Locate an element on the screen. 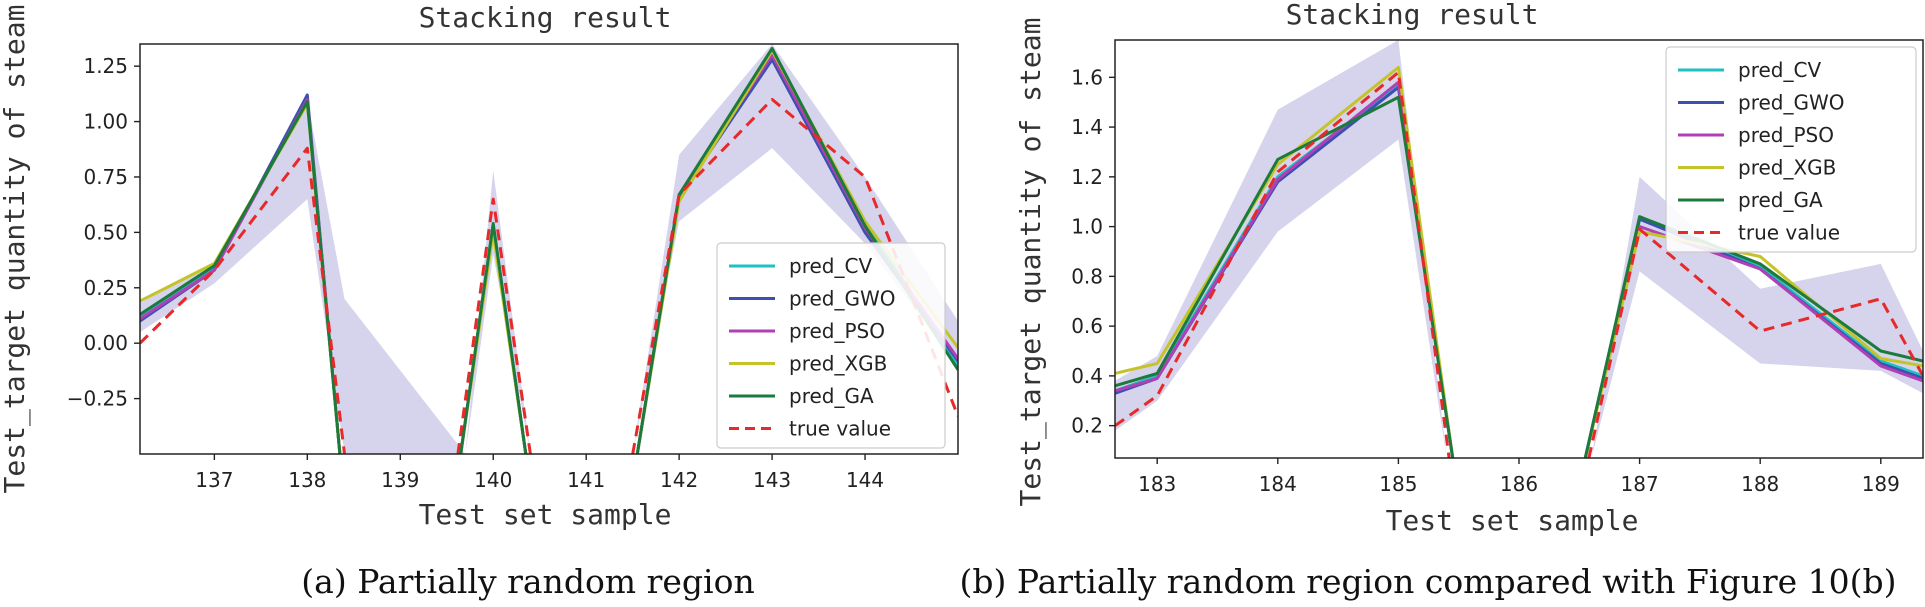  x-tick-label: 141 is located at coordinates (586, 480).